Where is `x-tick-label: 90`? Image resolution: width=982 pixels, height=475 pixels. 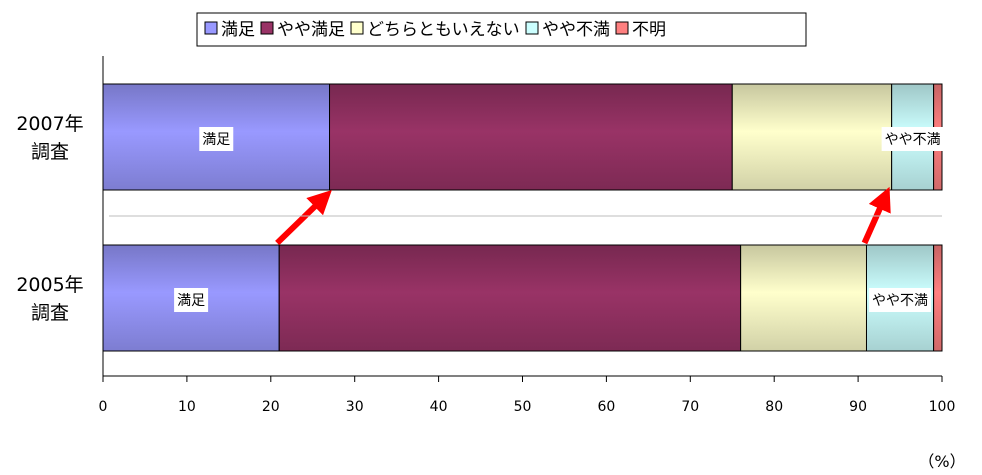 x-tick-label: 90 is located at coordinates (858, 407).